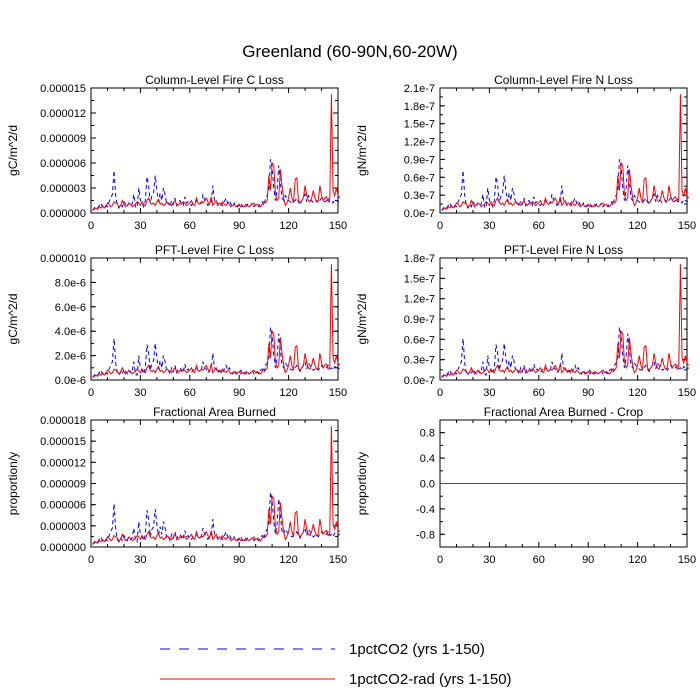  What do you see at coordinates (70, 381) in the screenshot?
I see `y-tick-label: 0.0e-6` at bounding box center [70, 381].